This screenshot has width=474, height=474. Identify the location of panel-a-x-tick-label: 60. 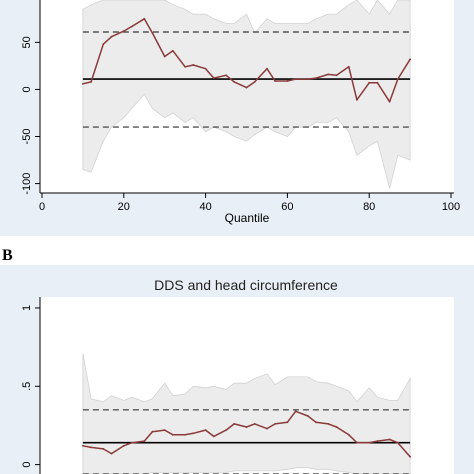
(287, 207).